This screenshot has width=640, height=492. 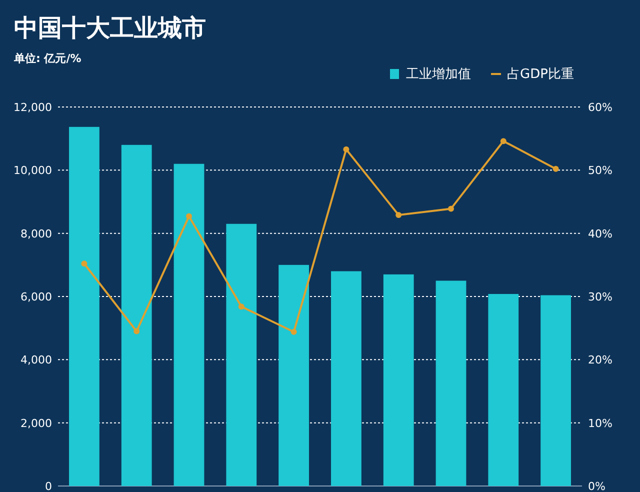 I want to click on y2-tick-label: 0%, so click(x=597, y=486).